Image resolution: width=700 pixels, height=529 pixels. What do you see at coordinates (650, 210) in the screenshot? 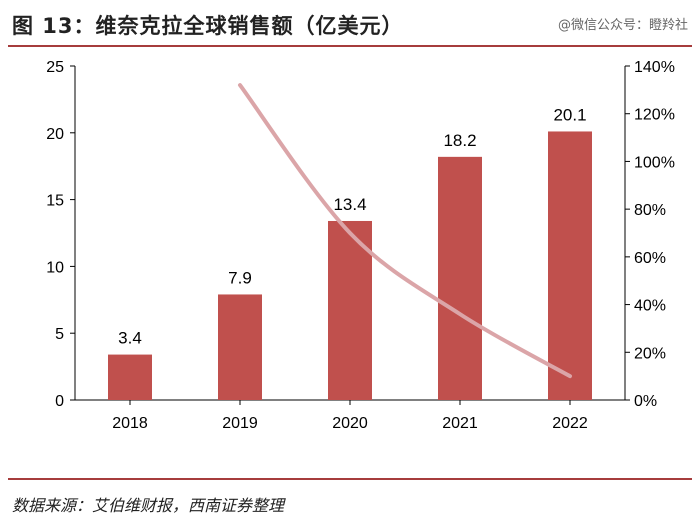
I see `y-tick-label-right: 80%` at bounding box center [650, 210].